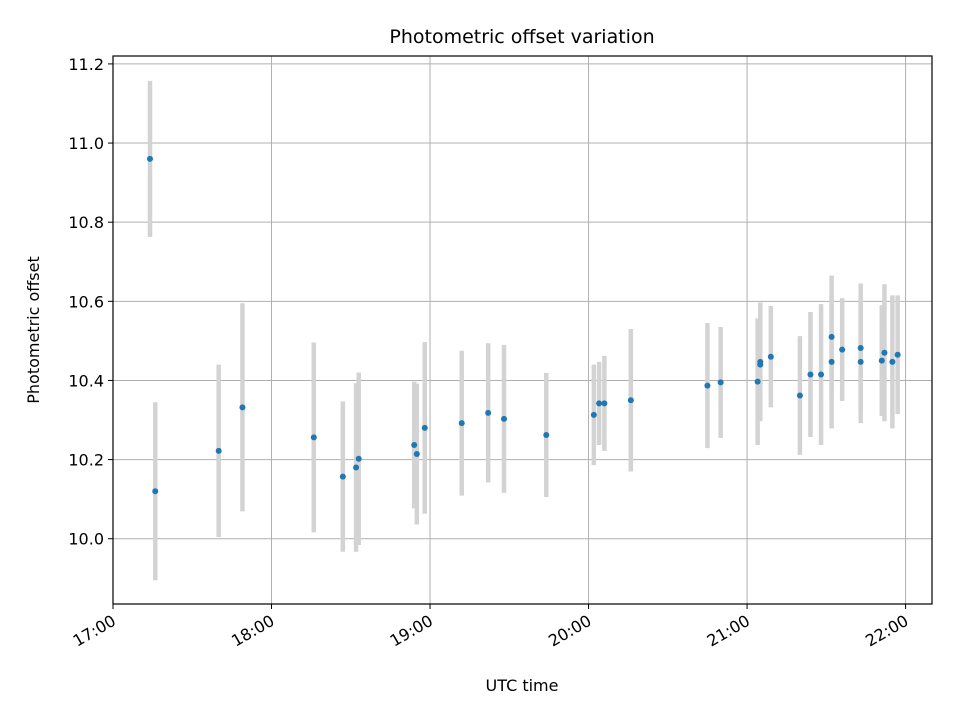 The image size is (960, 720). What do you see at coordinates (86, 380) in the screenshot?
I see `y-tick-label: 10.4` at bounding box center [86, 380].